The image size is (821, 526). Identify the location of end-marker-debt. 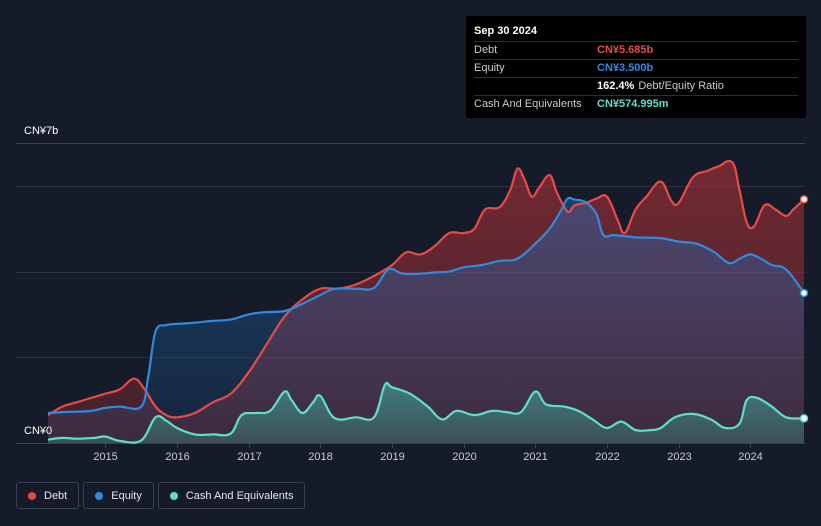
(804, 199).